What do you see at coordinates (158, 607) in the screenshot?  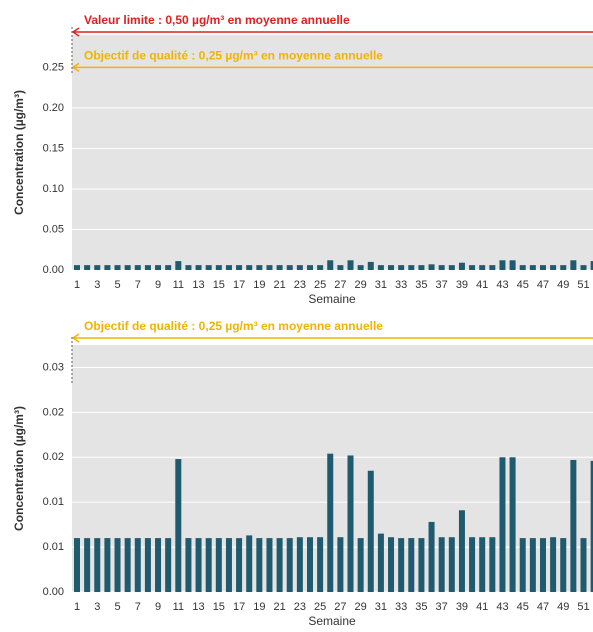 I see `x-tick-label: 9` at bounding box center [158, 607].